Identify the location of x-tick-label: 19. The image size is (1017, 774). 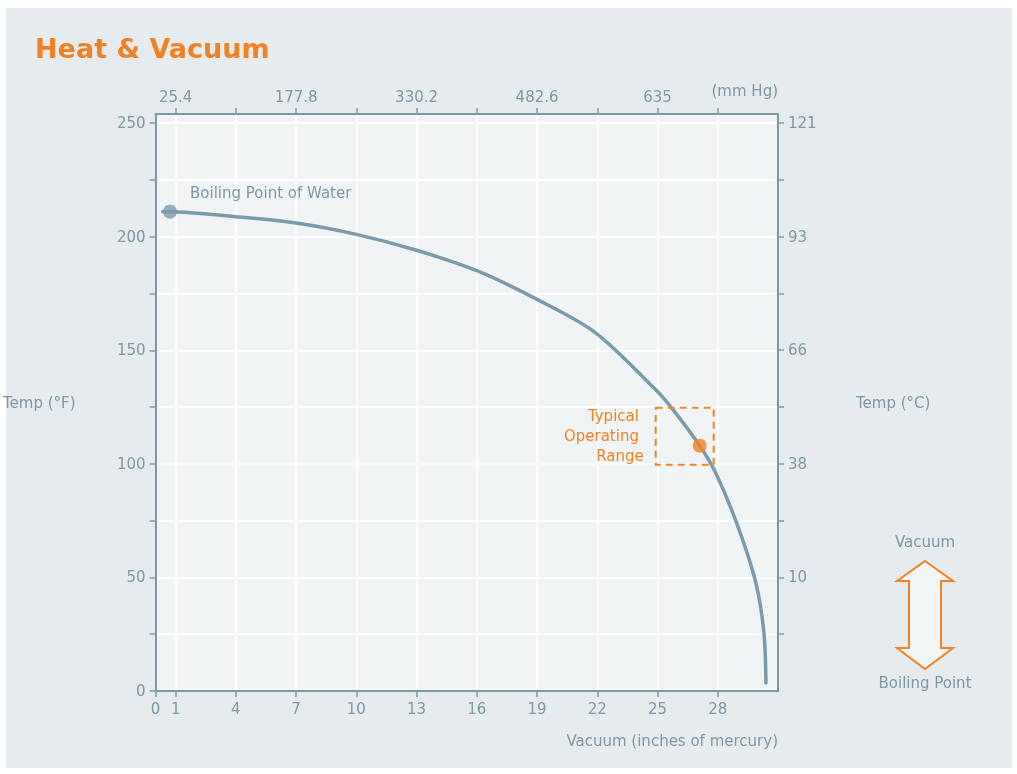
(537, 708).